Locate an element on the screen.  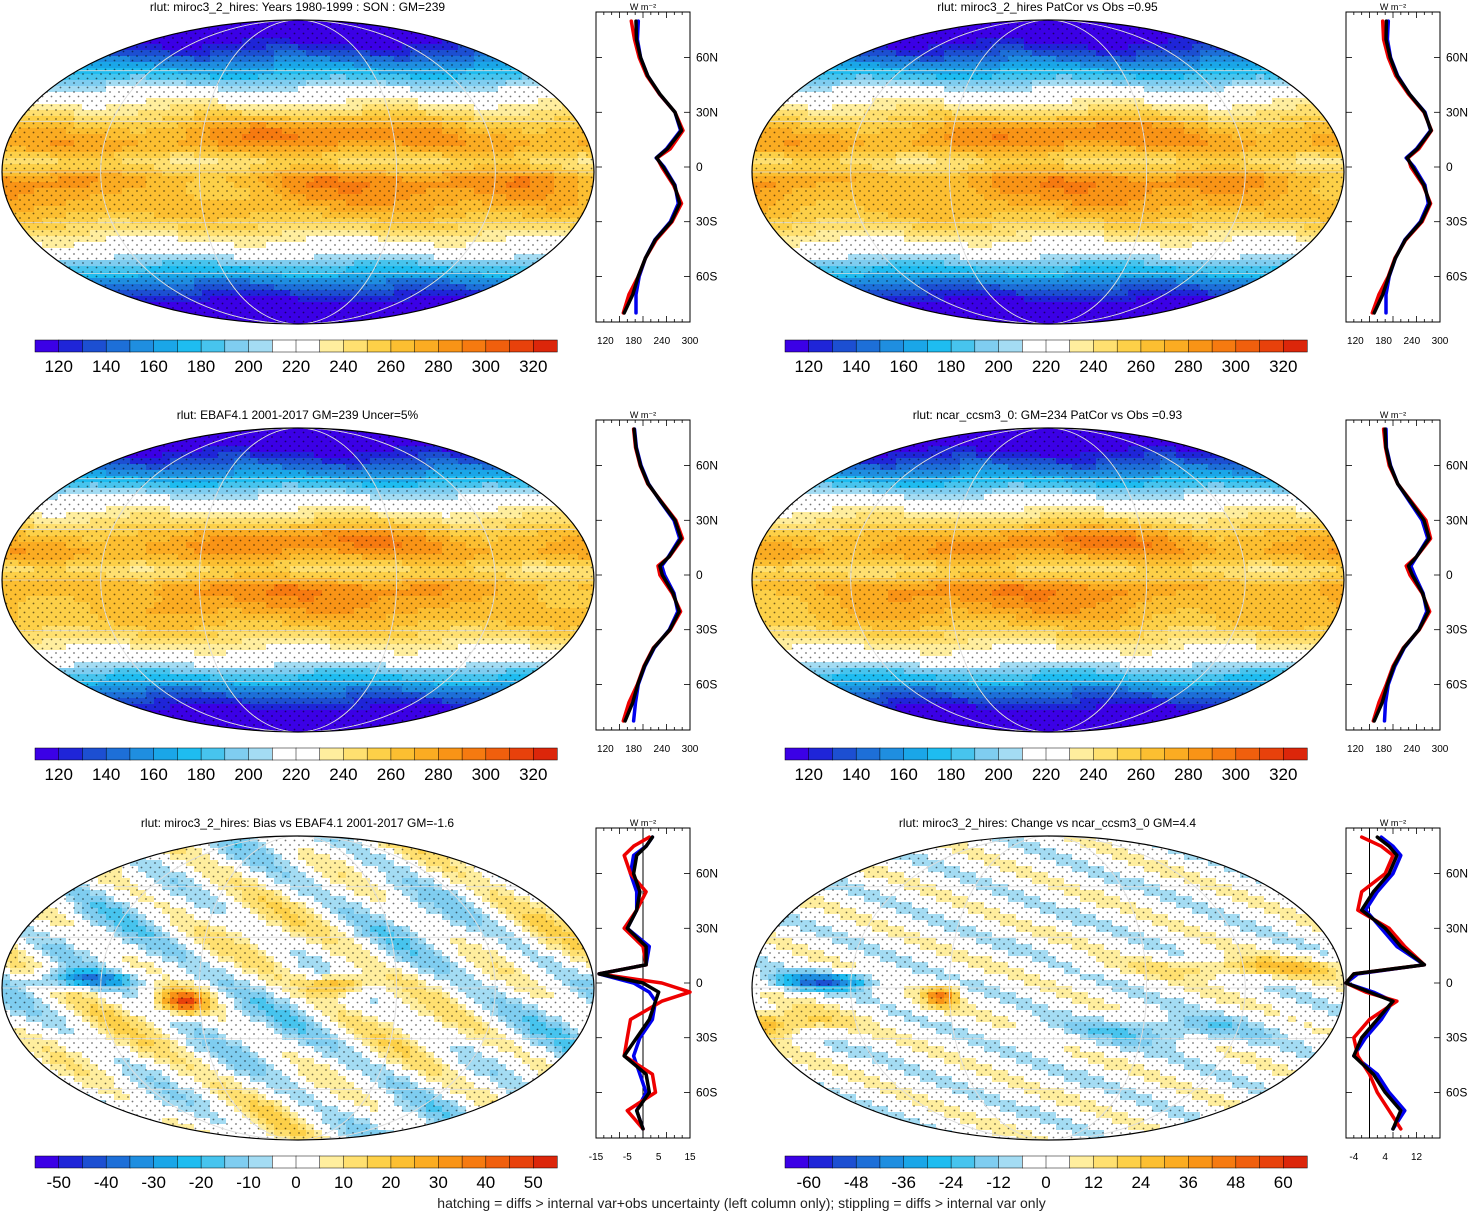
colorbar-tick-label: 40 is located at coordinates (485, 1182).